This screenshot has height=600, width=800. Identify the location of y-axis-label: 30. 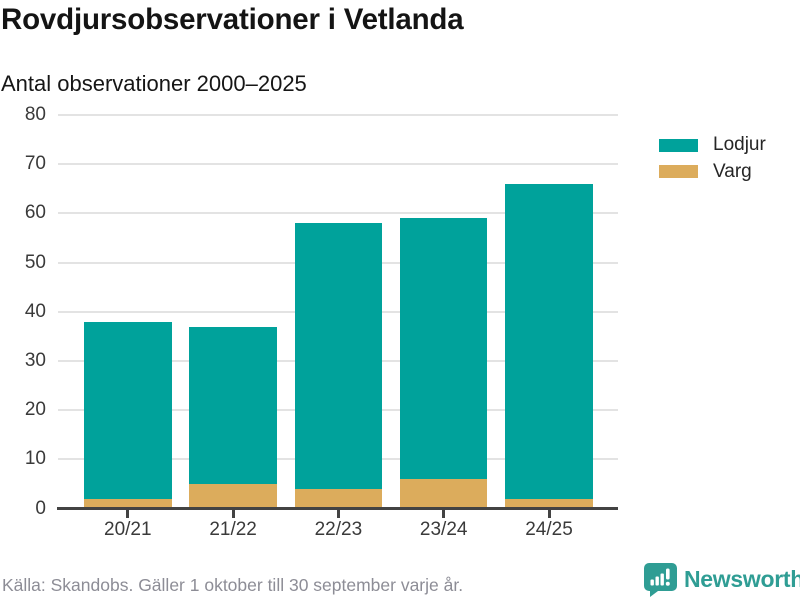
(35, 360).